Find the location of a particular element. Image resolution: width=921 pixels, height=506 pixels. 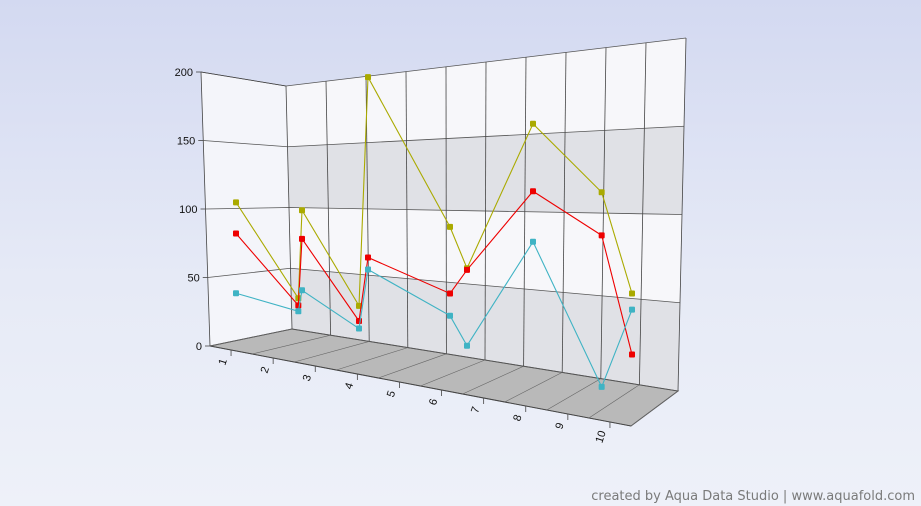

left-wall is located at coordinates (246, 209).